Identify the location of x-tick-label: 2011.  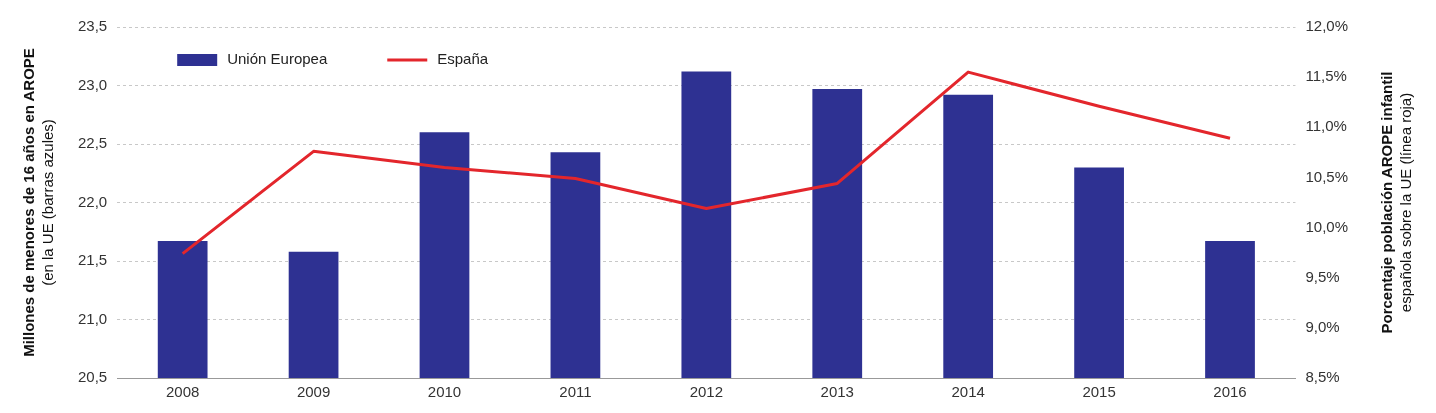
(575, 392).